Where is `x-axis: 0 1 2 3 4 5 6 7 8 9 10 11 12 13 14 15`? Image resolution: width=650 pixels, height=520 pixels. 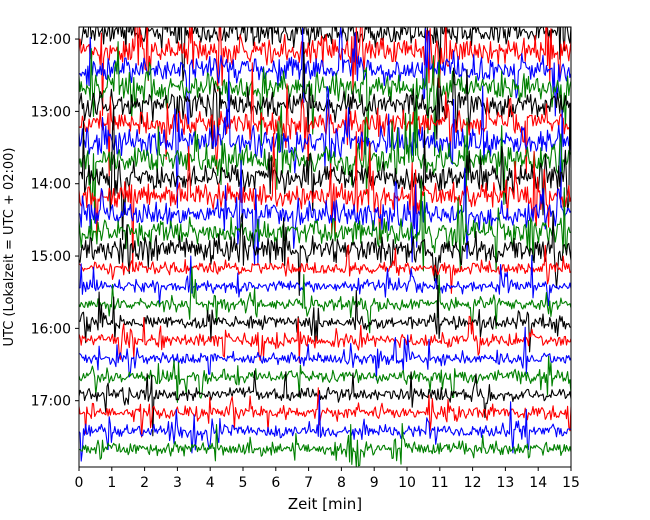 x-axis: 0 1 2 3 4 5 6 7 8 9 10 11 12 13 14 15 is located at coordinates (327, 479).